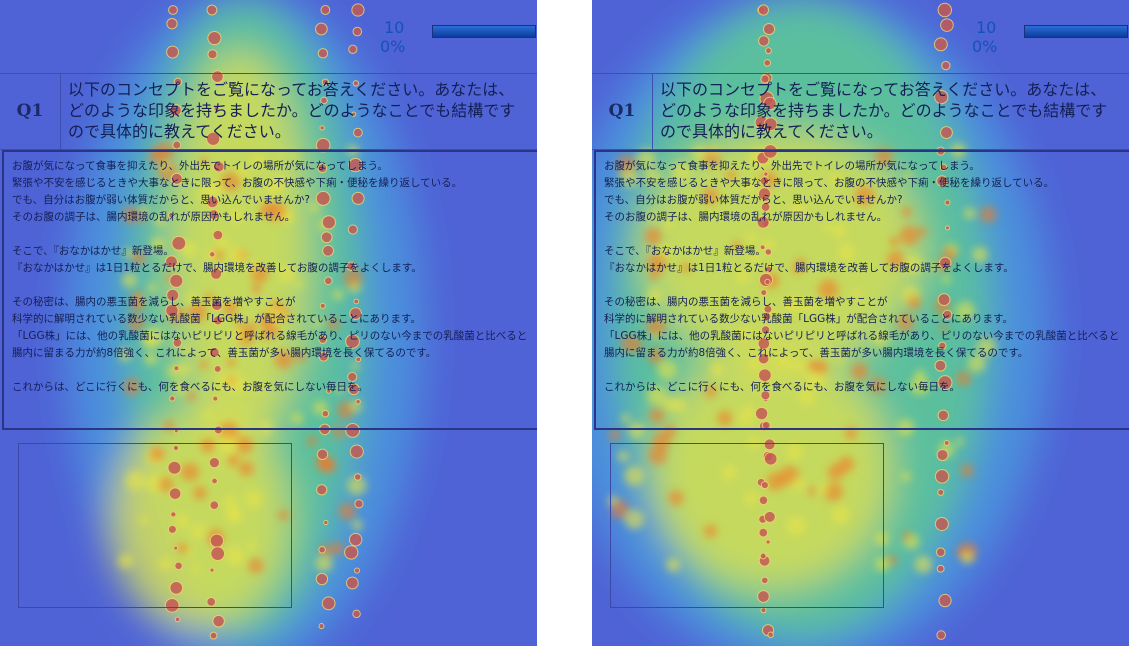 The height and width of the screenshot is (646, 1129). What do you see at coordinates (394, 27) in the screenshot?
I see `answer-count: 10` at bounding box center [394, 27].